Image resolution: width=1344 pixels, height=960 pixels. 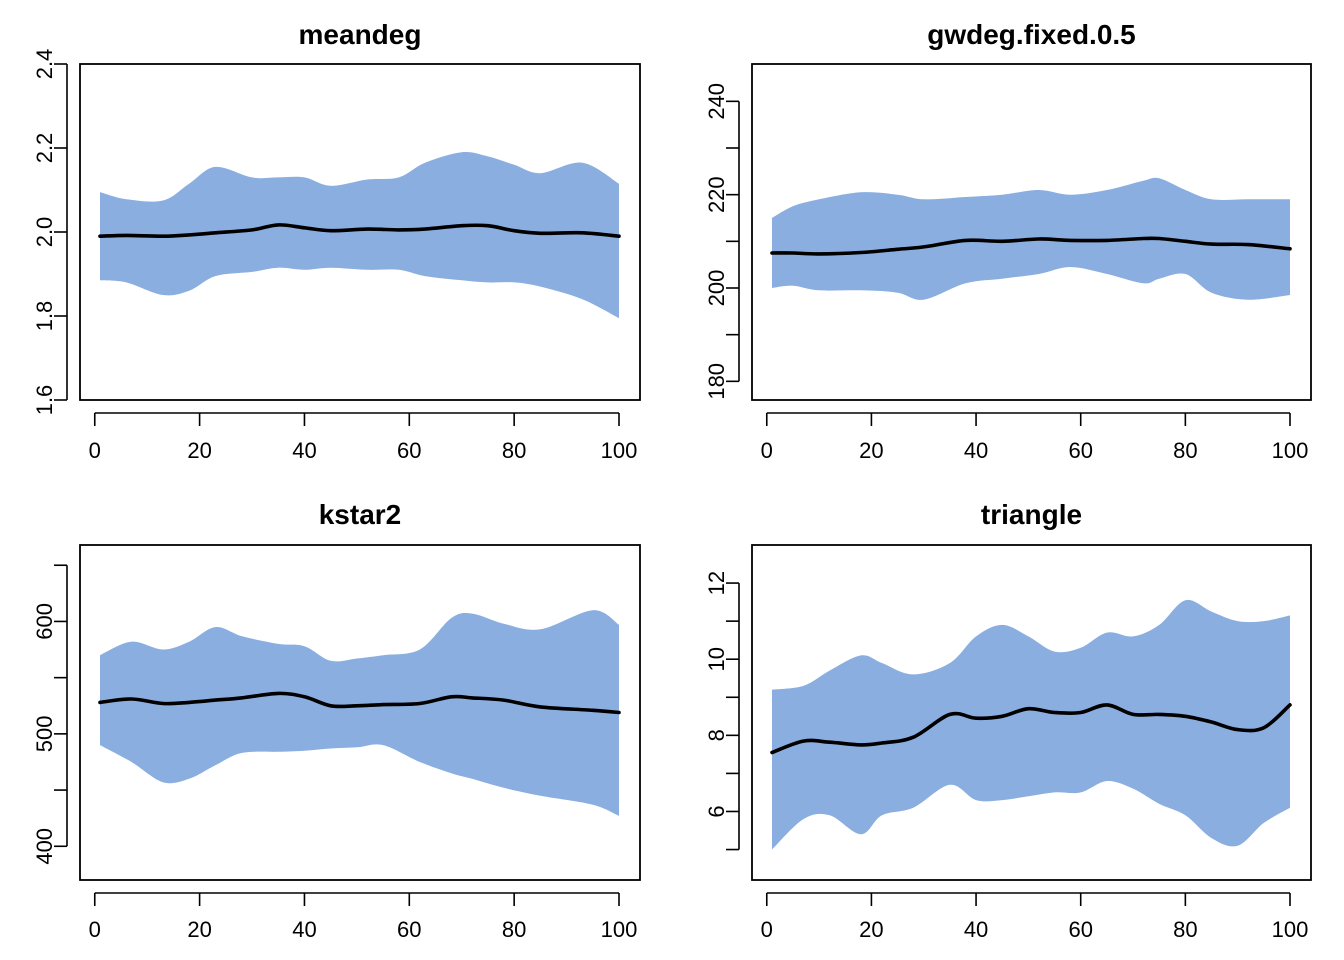 I want to click on chart-title: kstar2, so click(x=360, y=514).